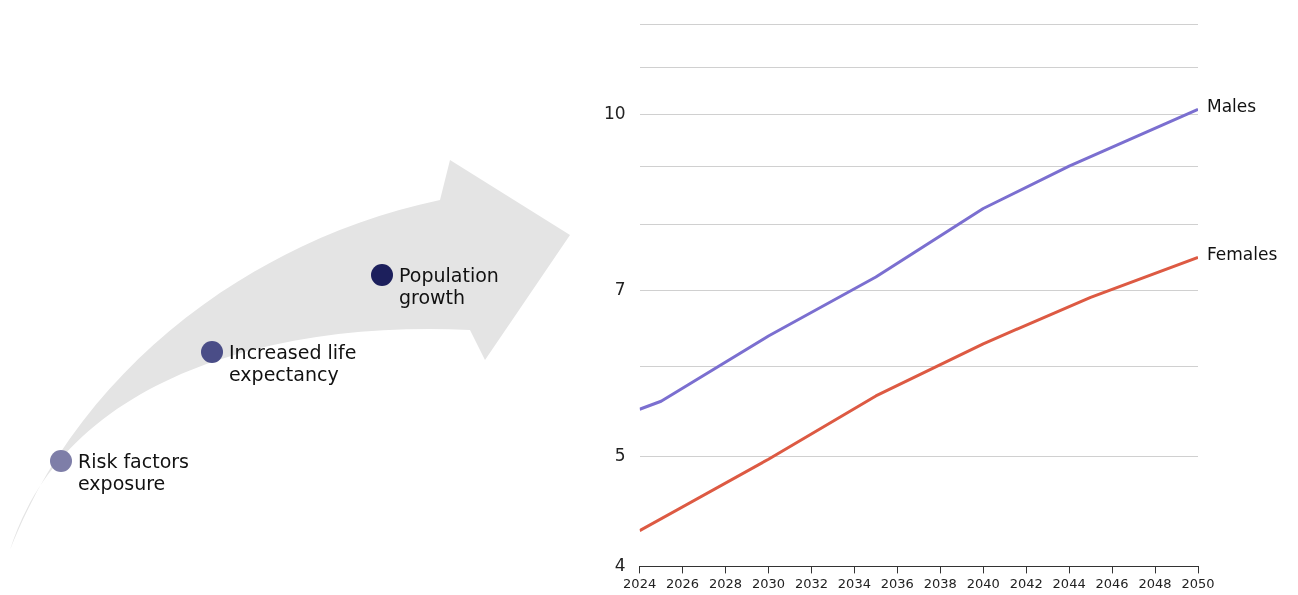 This screenshot has height=595, width=1298. What do you see at coordinates (449, 286) in the screenshot?
I see `text: Population growth` at bounding box center [449, 286].